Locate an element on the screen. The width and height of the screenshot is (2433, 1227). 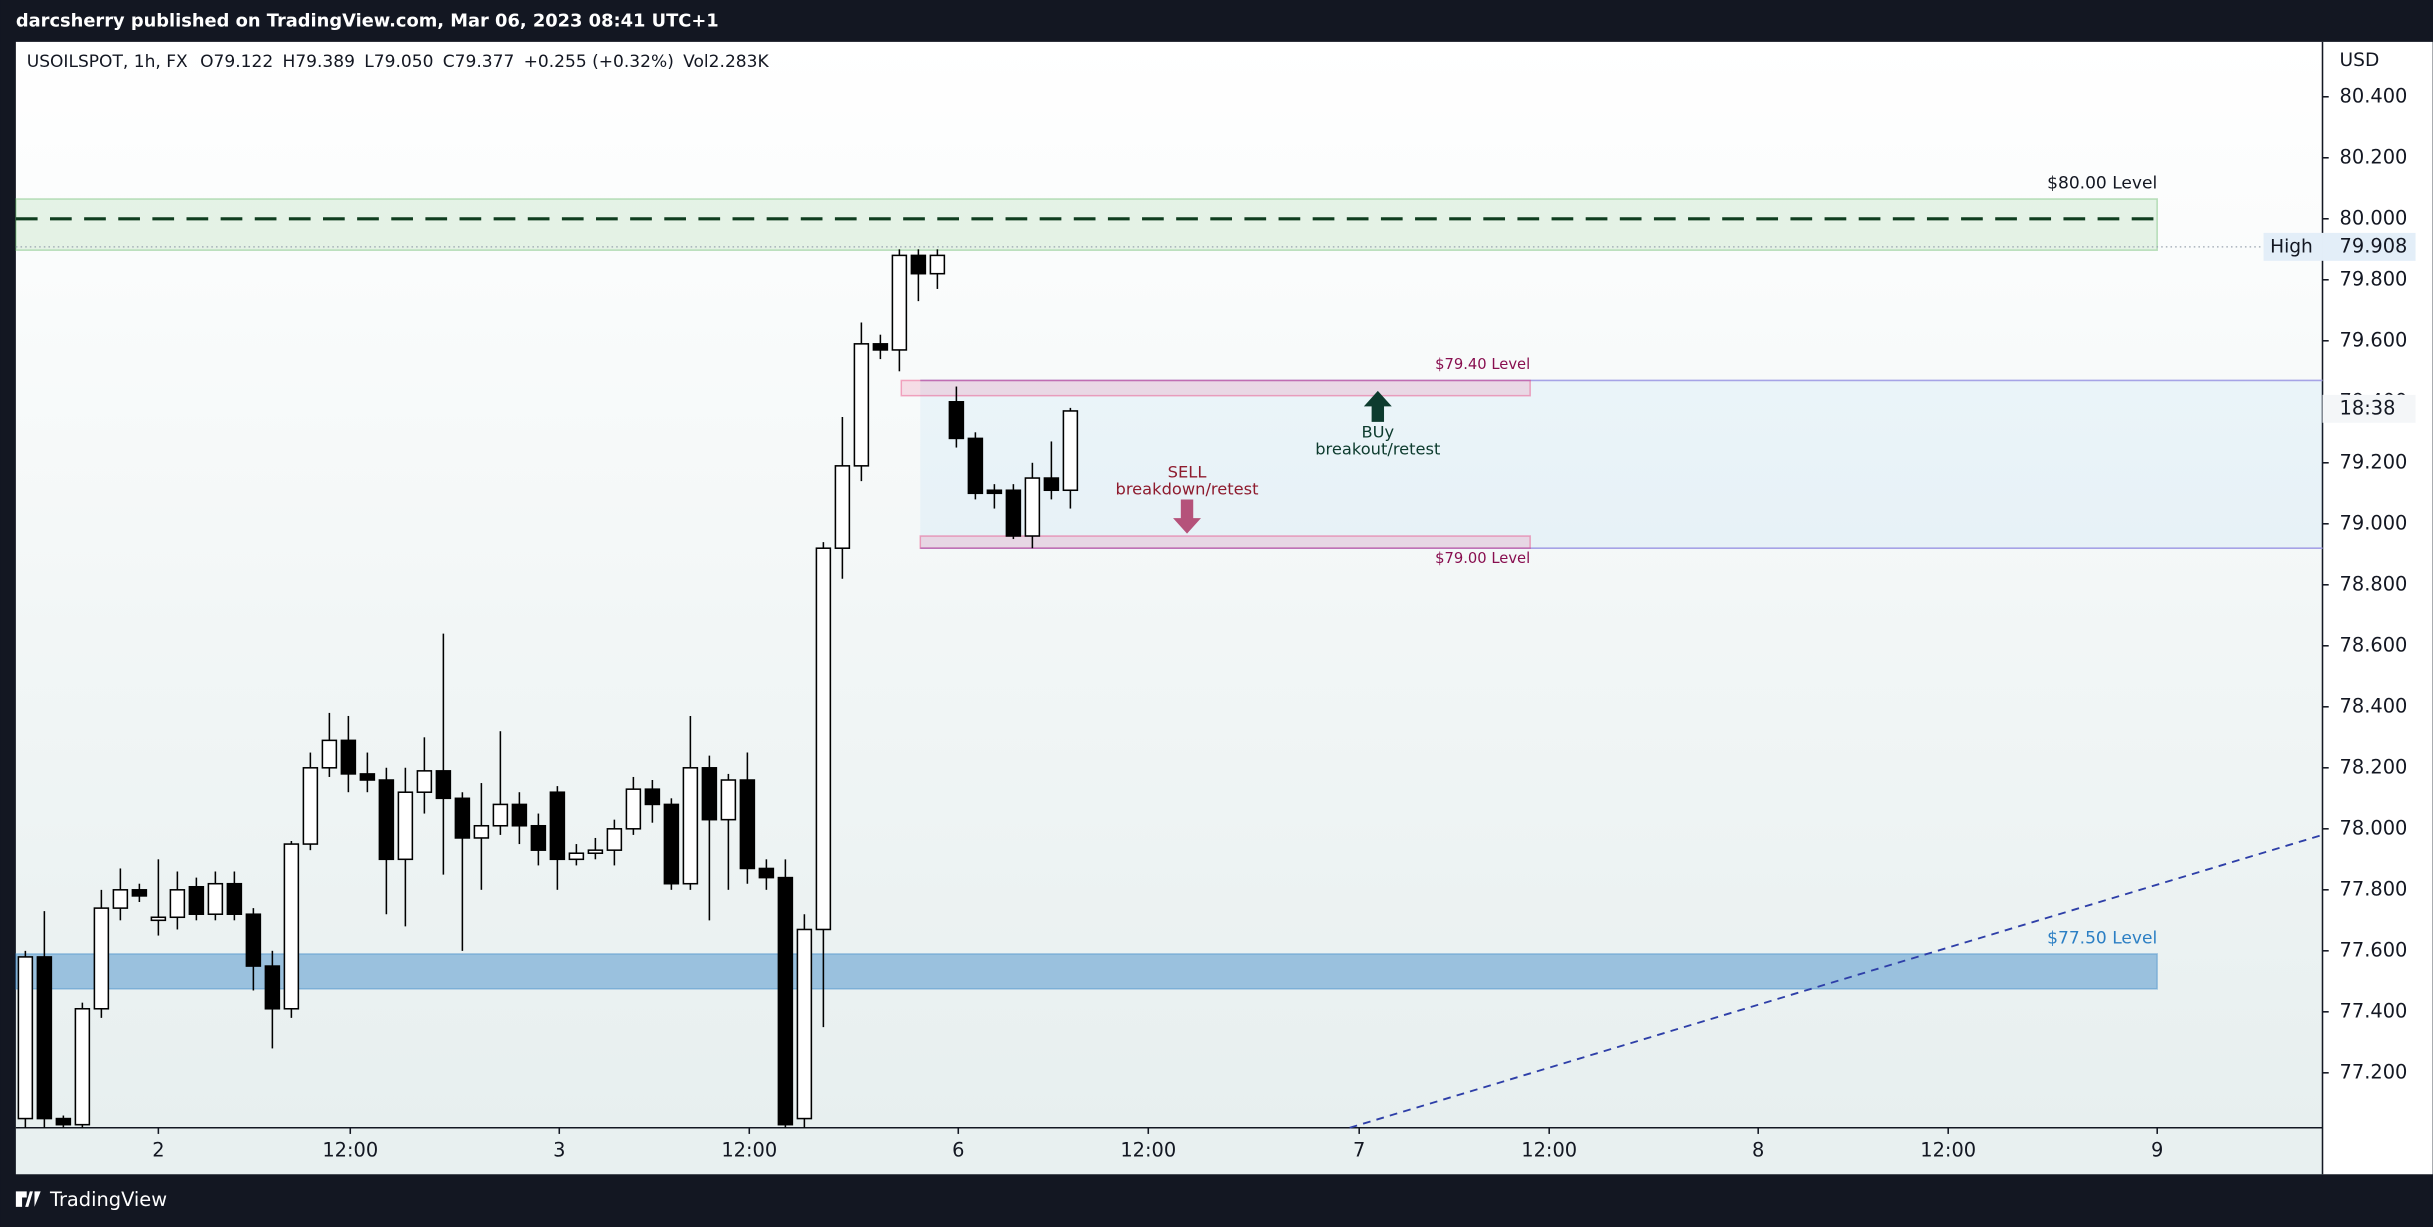
price-tag-label: 18:38 is located at coordinates (2368, 407).